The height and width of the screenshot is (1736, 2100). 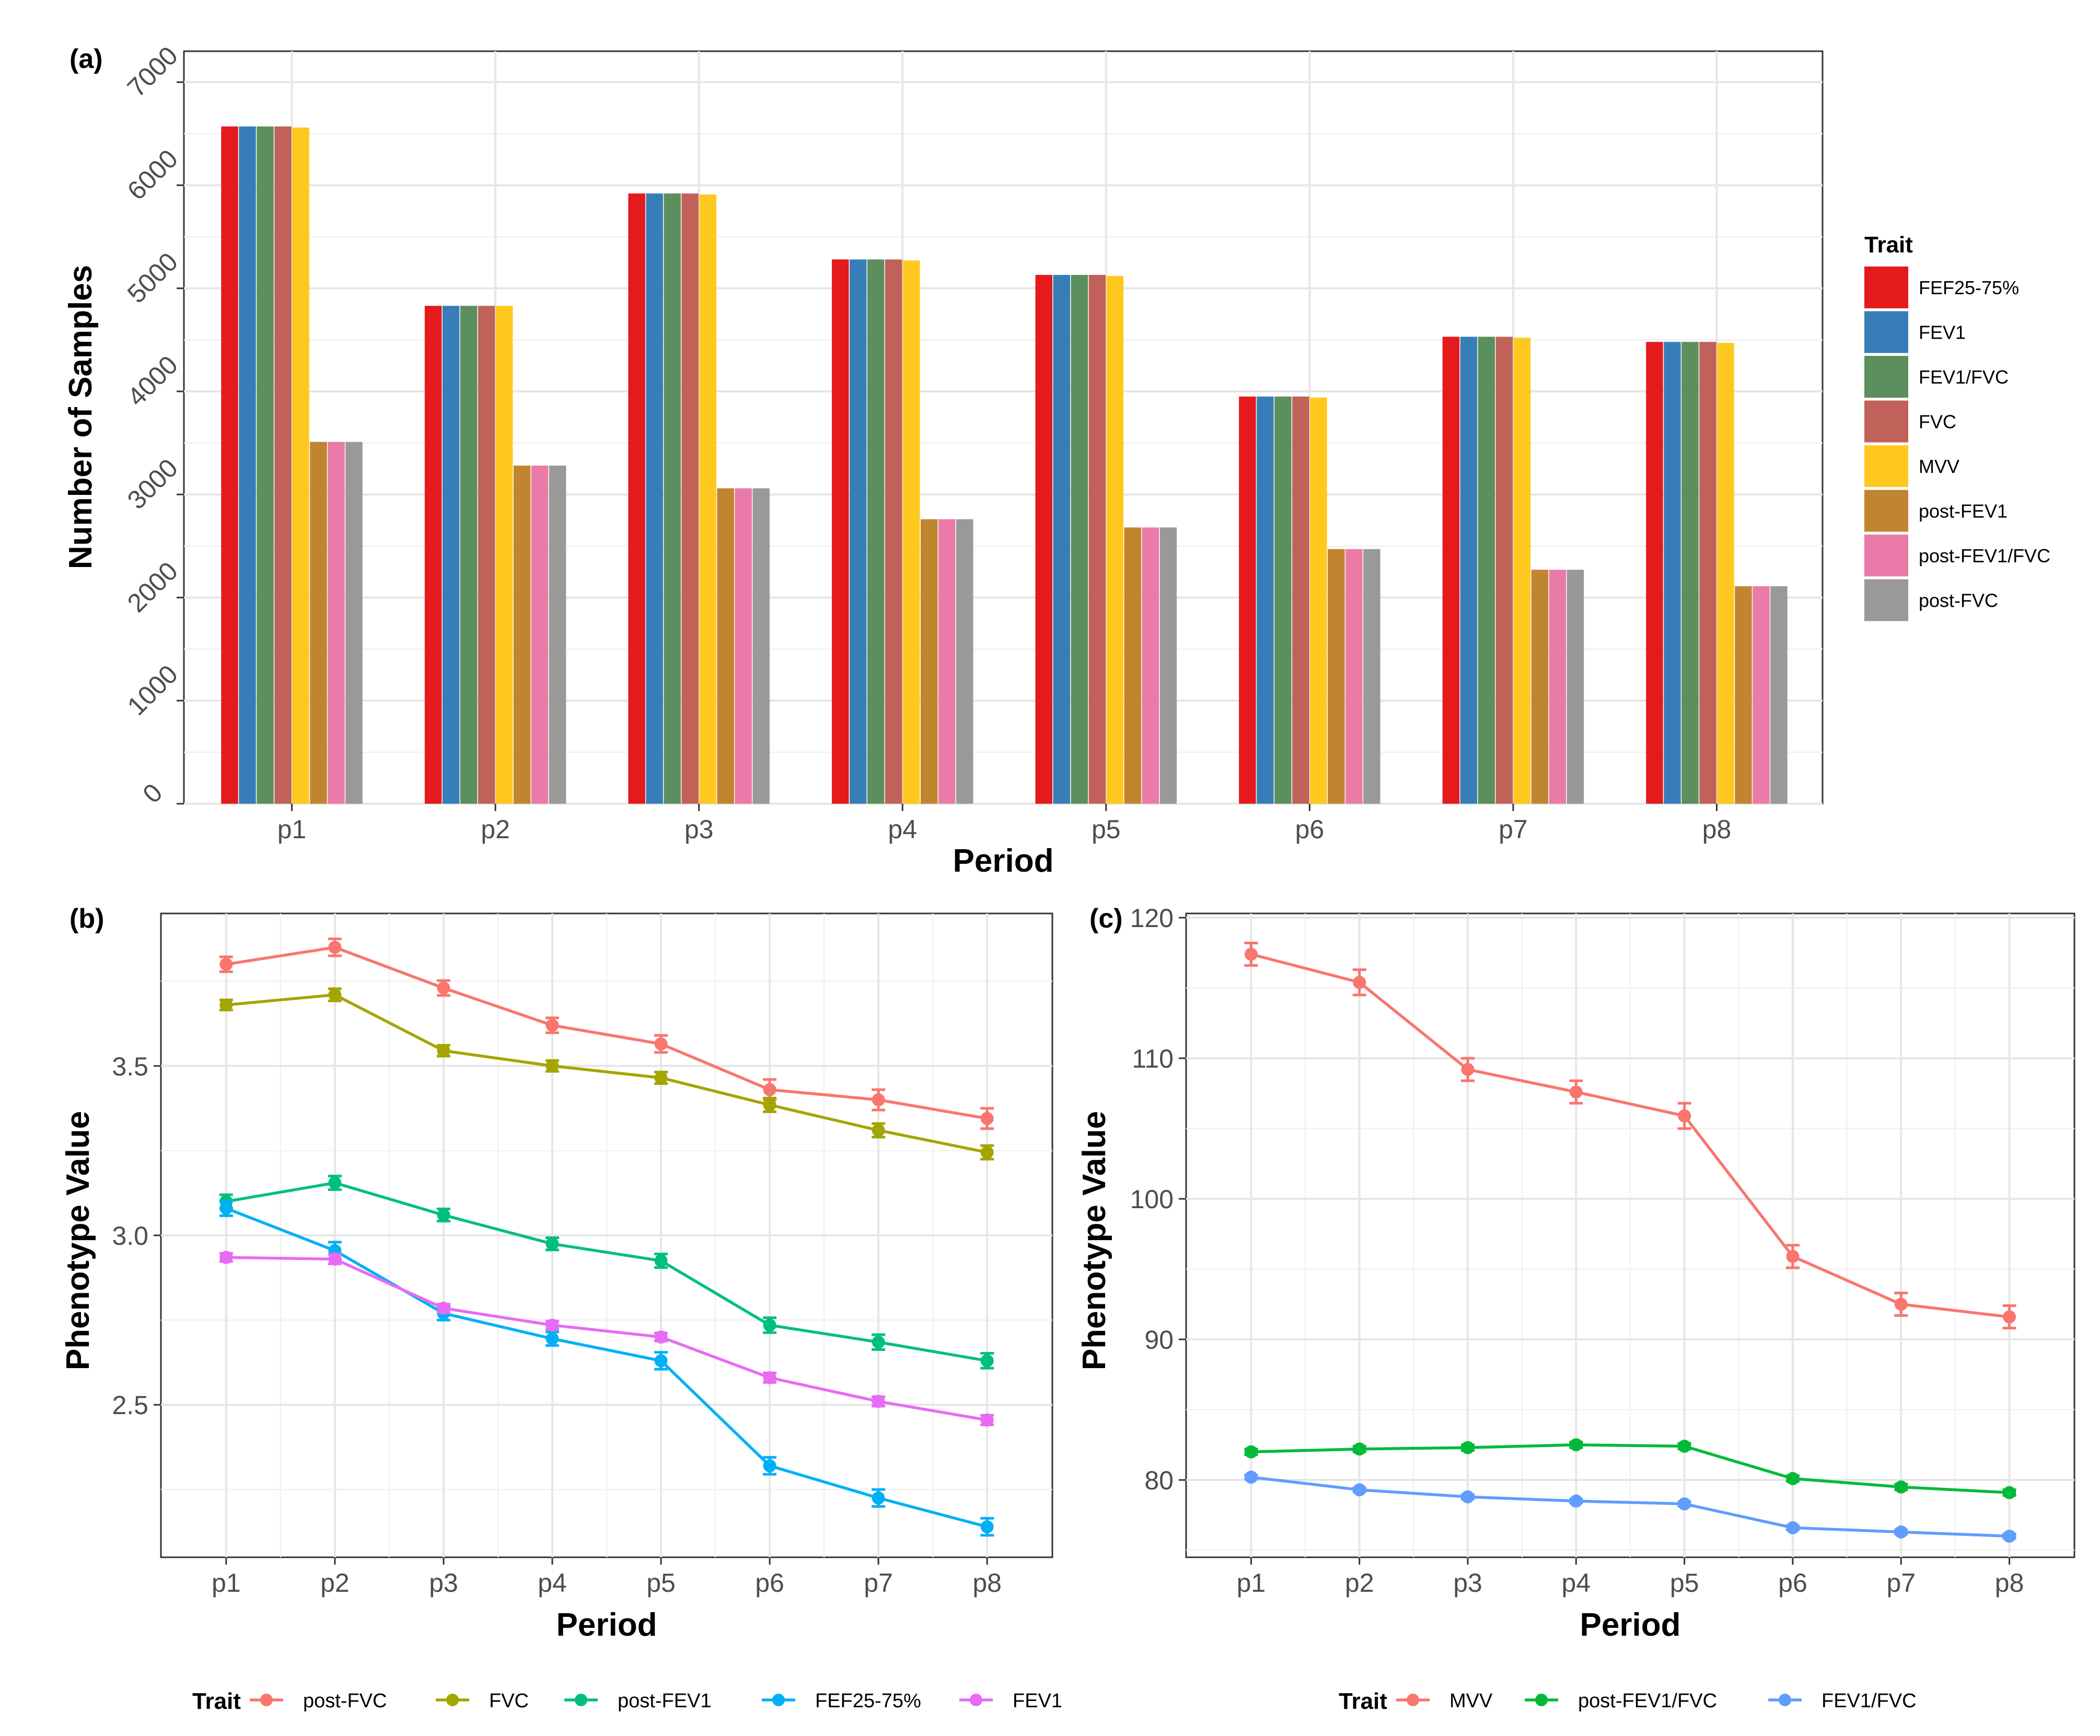 What do you see at coordinates (335, 1583) in the screenshot?
I see `panel-b-xtick-label: p2` at bounding box center [335, 1583].